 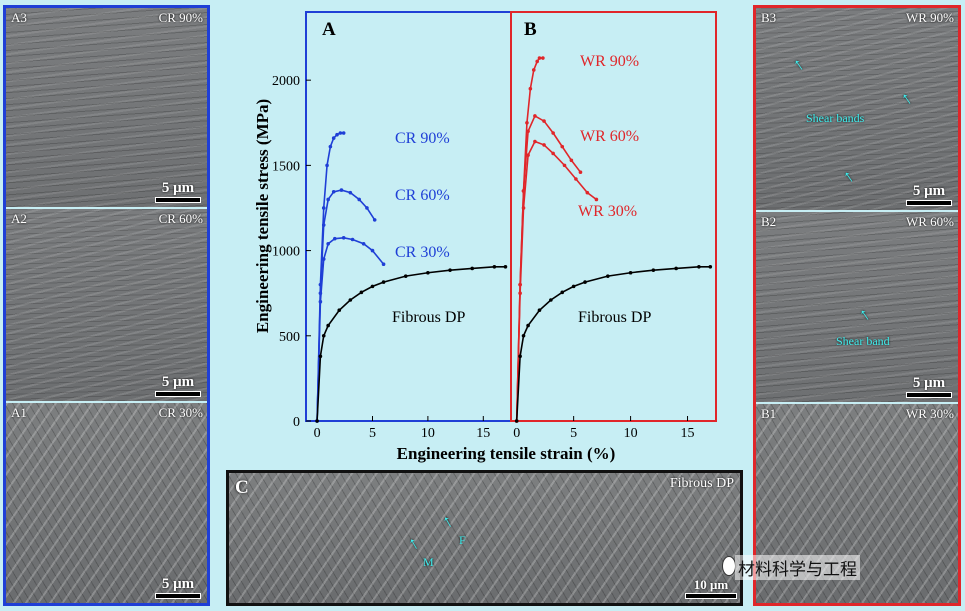 I want to click on wechat-icon, so click(x=729, y=566).